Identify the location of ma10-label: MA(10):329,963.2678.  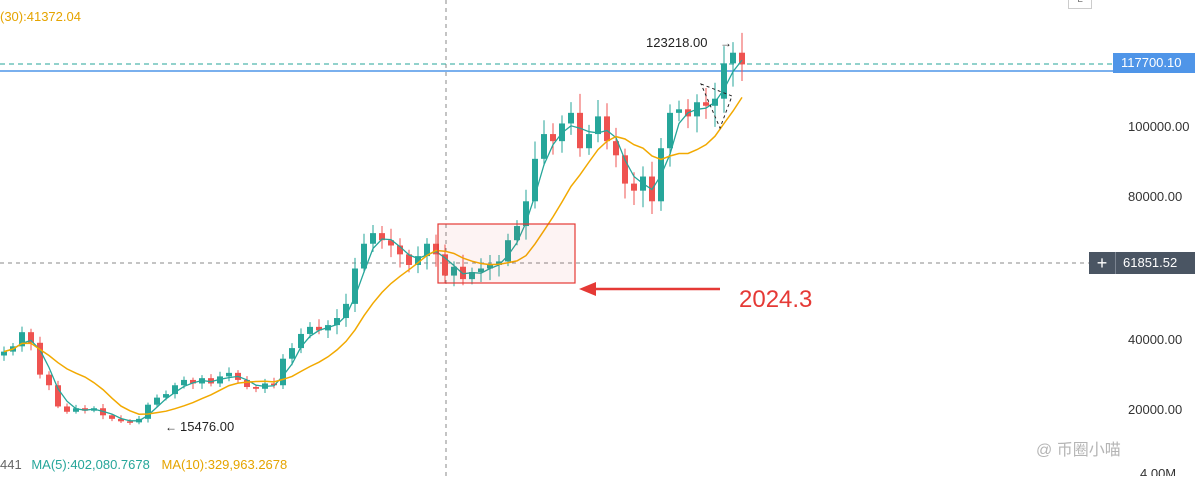
(224, 464).